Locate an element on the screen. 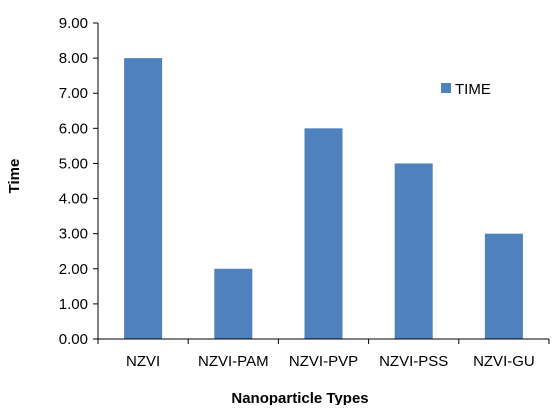 Image resolution: width=554 pixels, height=410 pixels. y-tick-label: 8.00 is located at coordinates (73, 58).